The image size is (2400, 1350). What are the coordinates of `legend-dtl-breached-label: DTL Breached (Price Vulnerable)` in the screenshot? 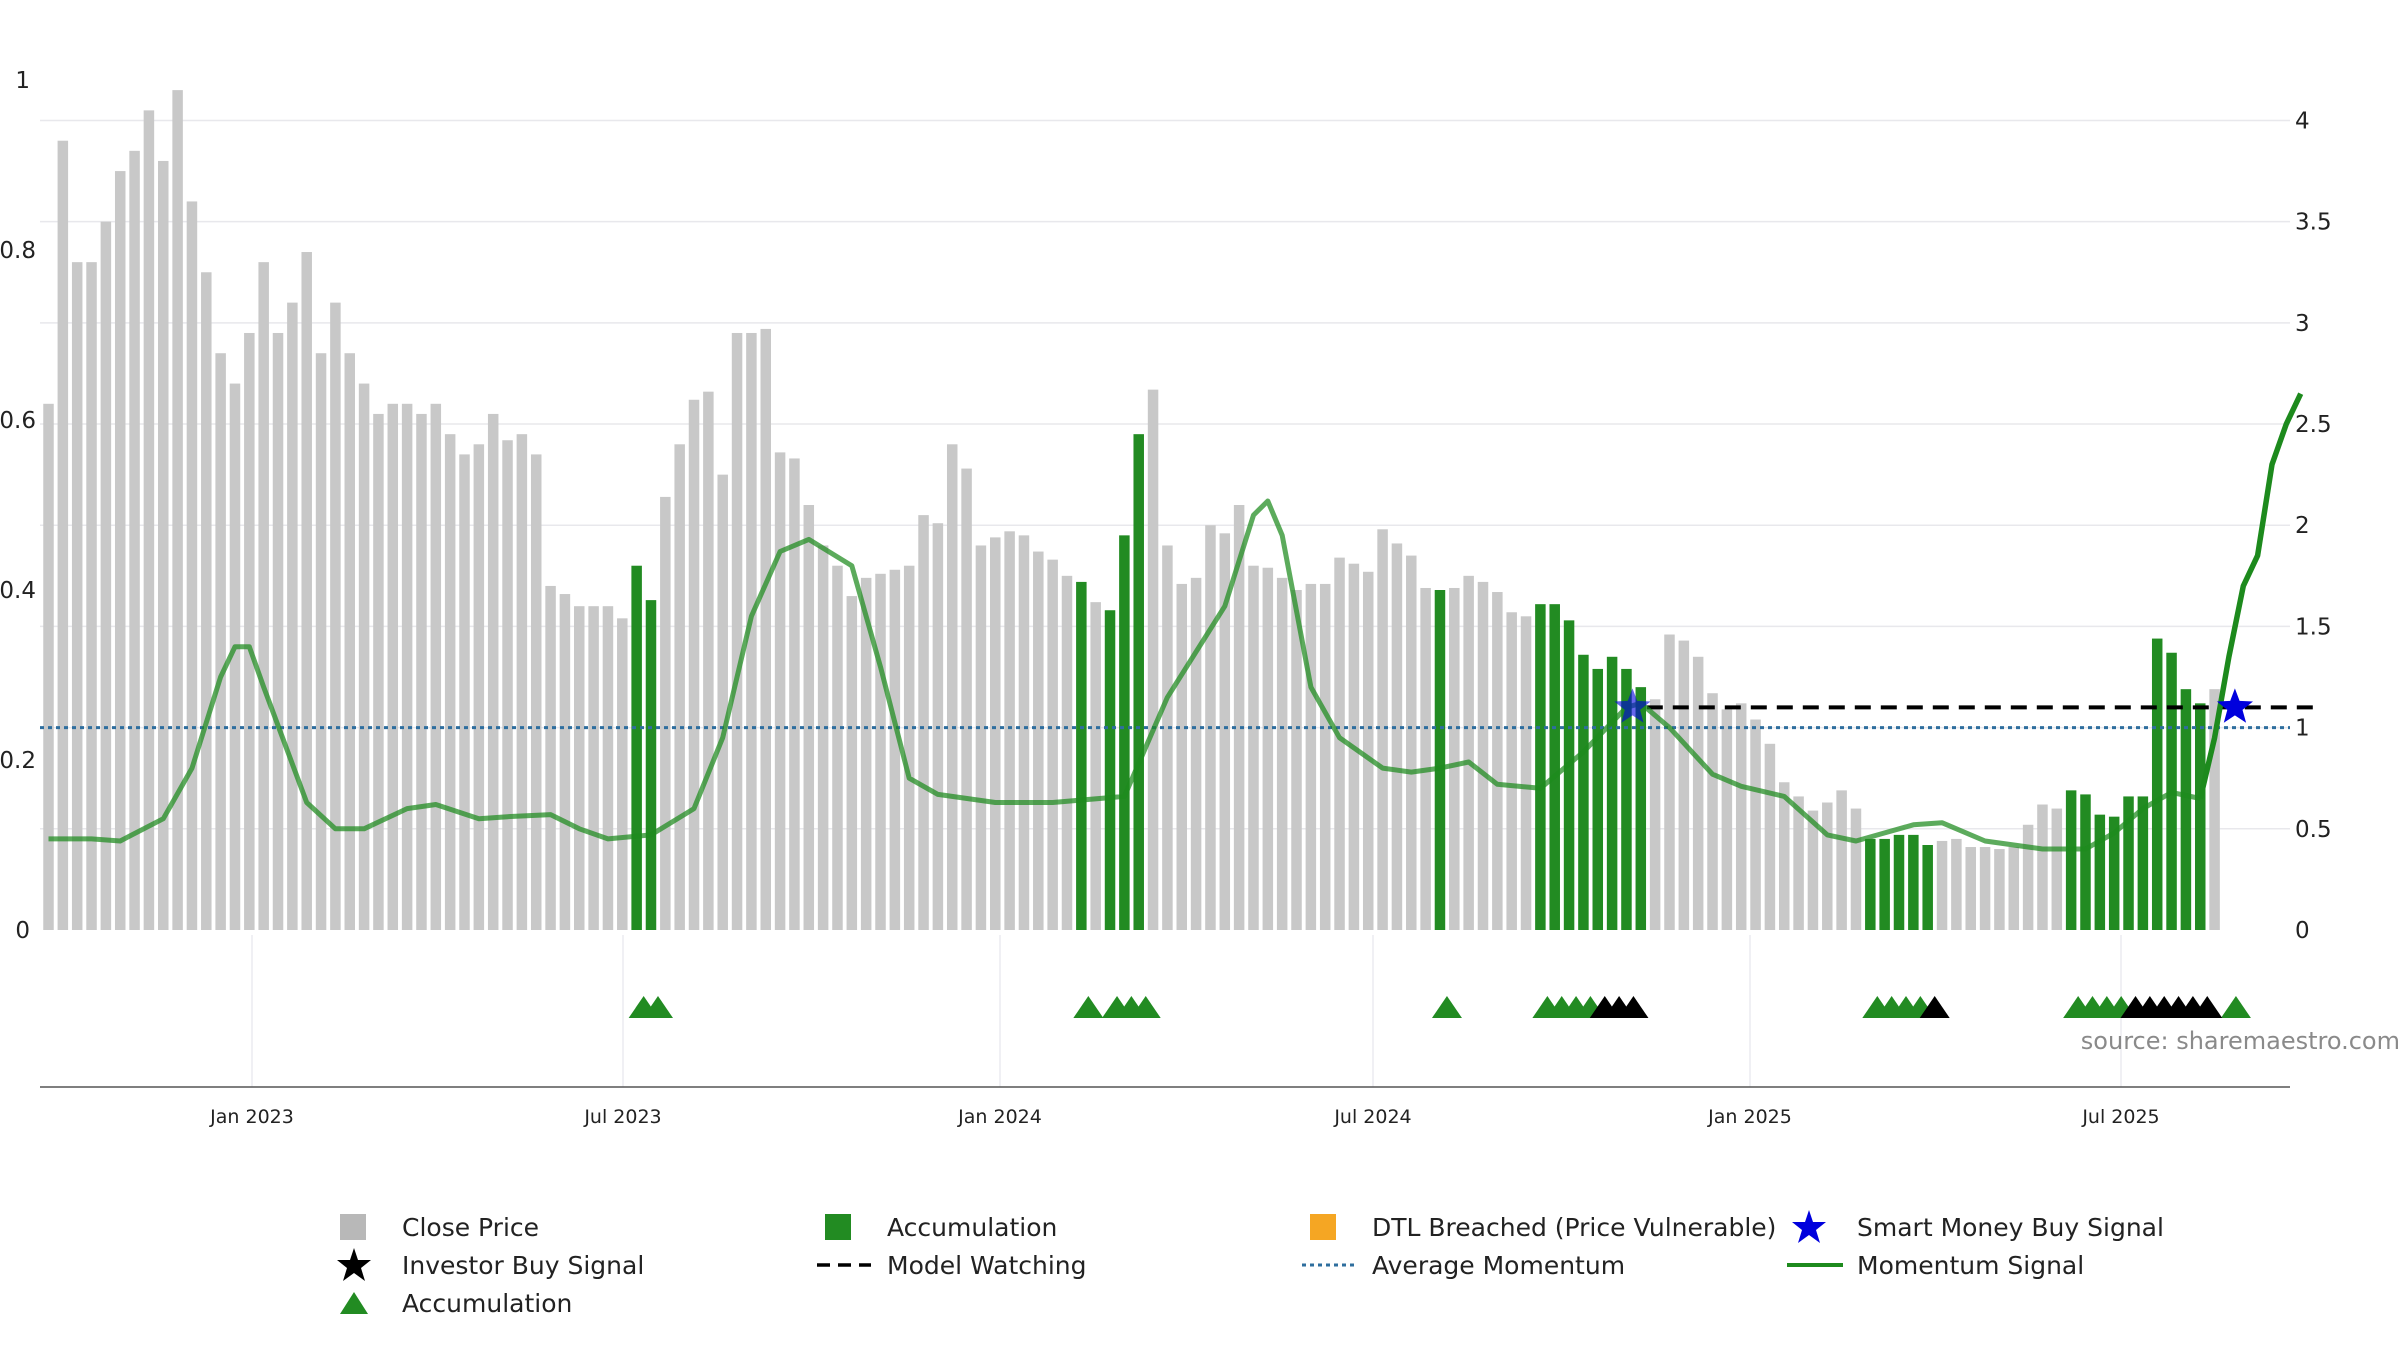 It's located at (1574, 1227).